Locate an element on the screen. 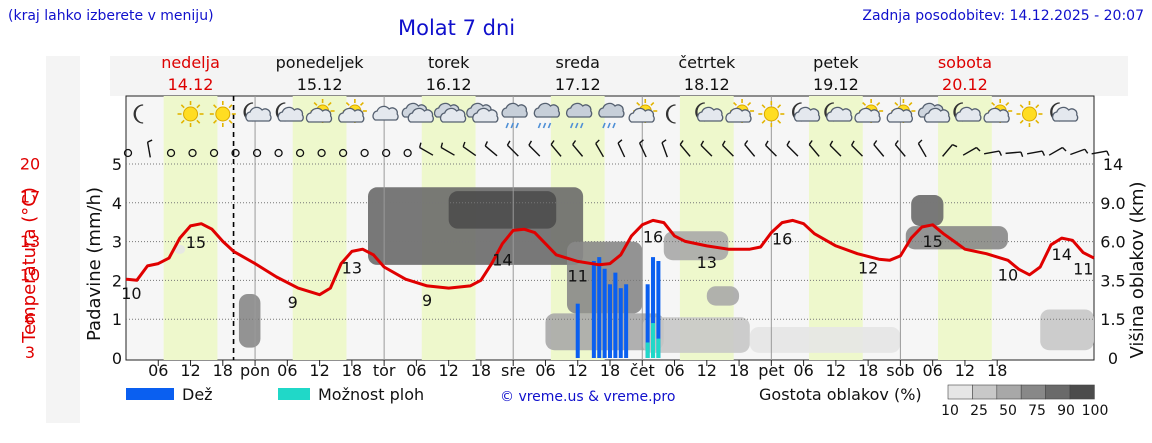 Image resolution: width=1152 pixels, height=443 pixels. sun-disk is located at coordinates (223, 114).